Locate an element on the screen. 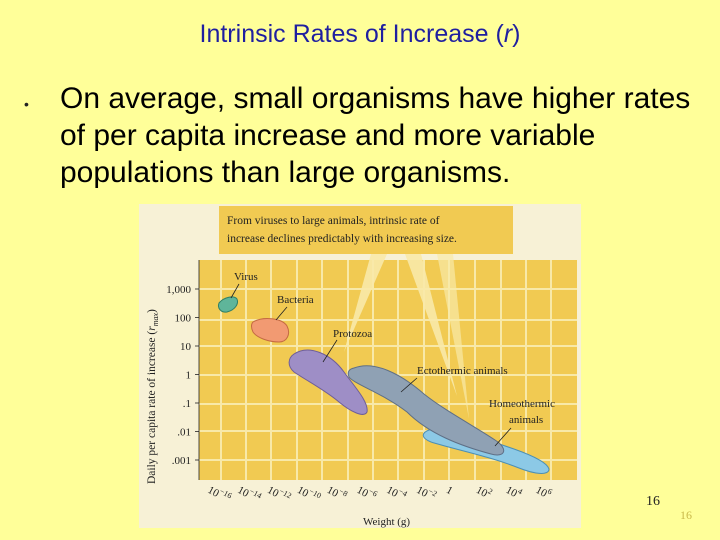  leader-homeotherm is located at coordinates (503, 437).